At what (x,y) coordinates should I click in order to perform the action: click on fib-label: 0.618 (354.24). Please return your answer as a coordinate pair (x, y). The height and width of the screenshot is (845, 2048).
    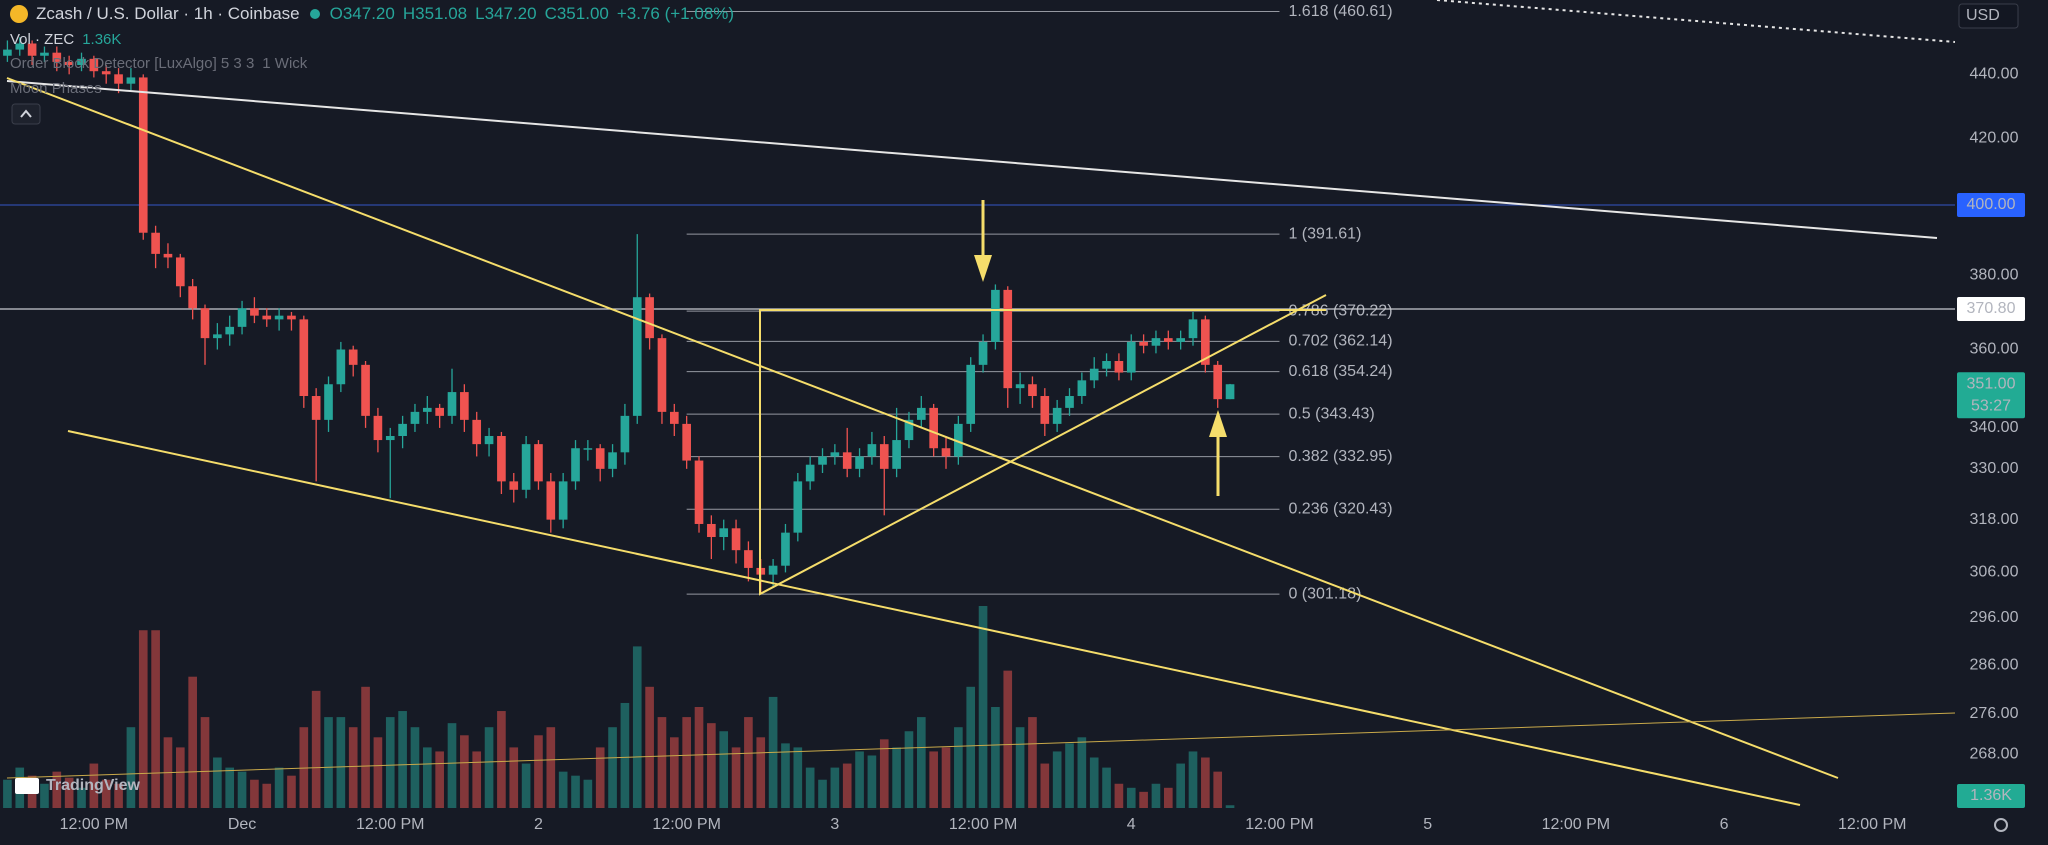
    Looking at the image, I should click on (1340, 371).